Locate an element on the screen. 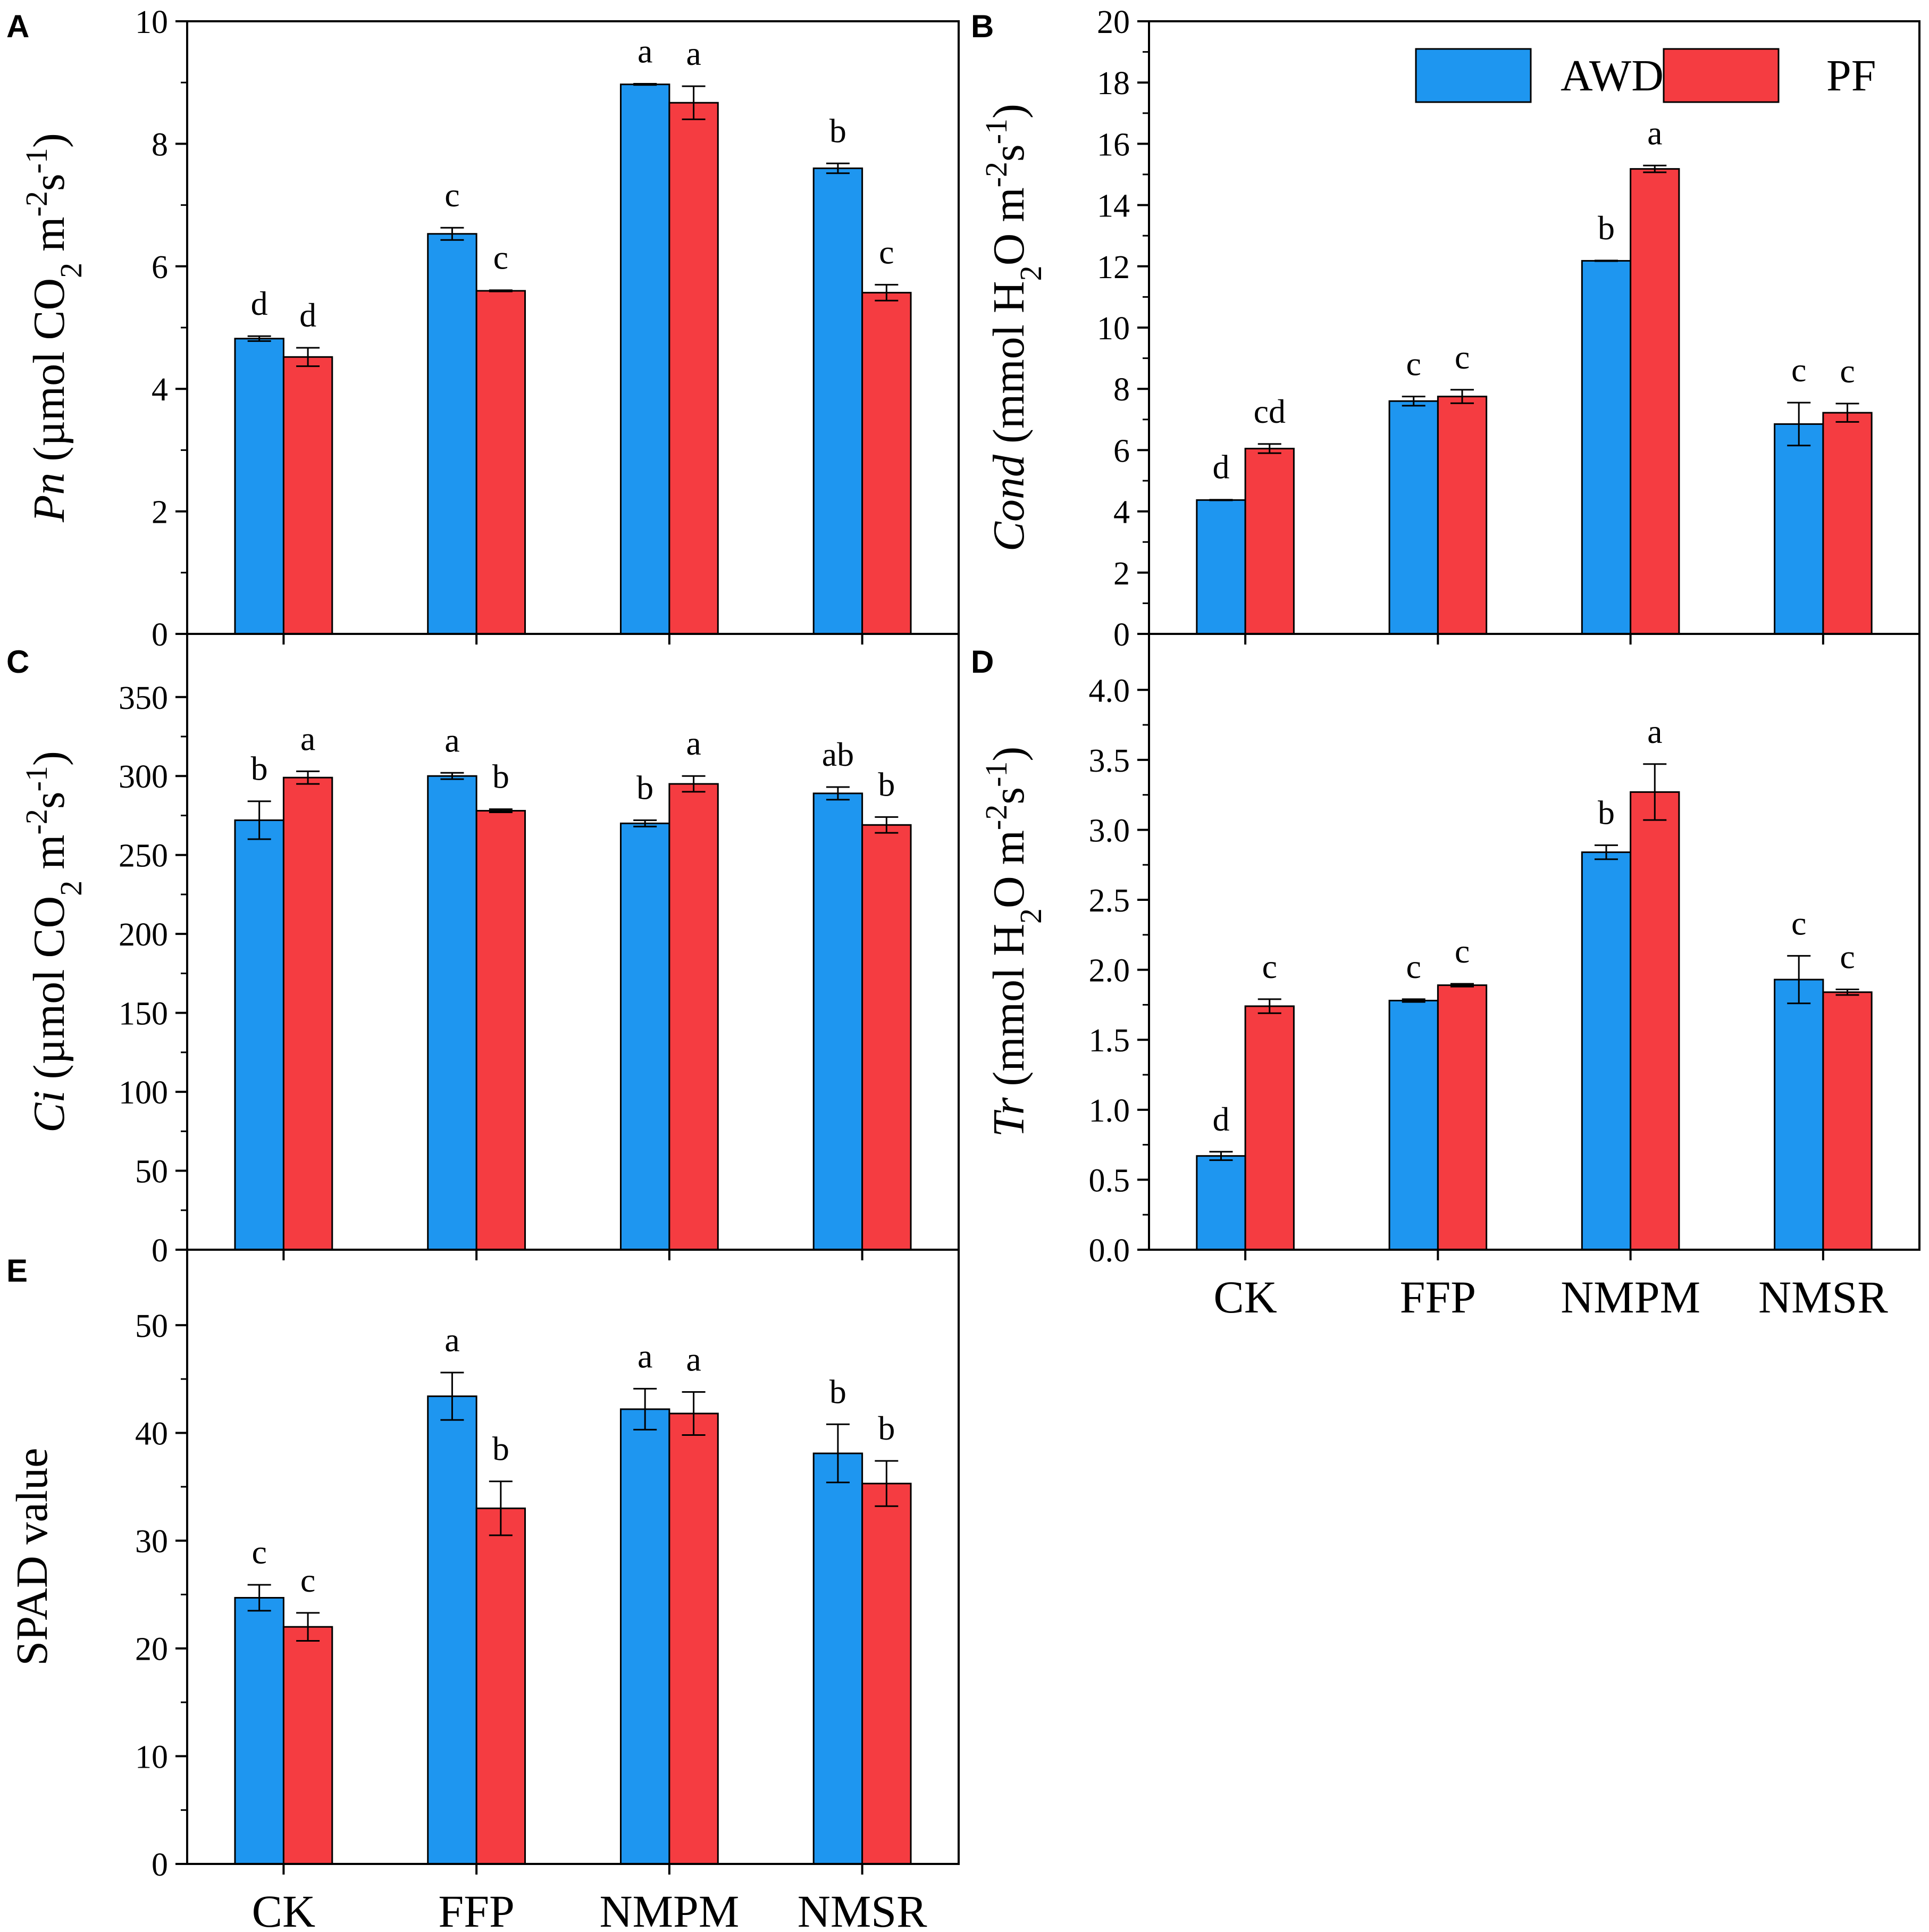 This screenshot has width=1929, height=1932. legend-awd-label: AWD is located at coordinates (1612, 76).